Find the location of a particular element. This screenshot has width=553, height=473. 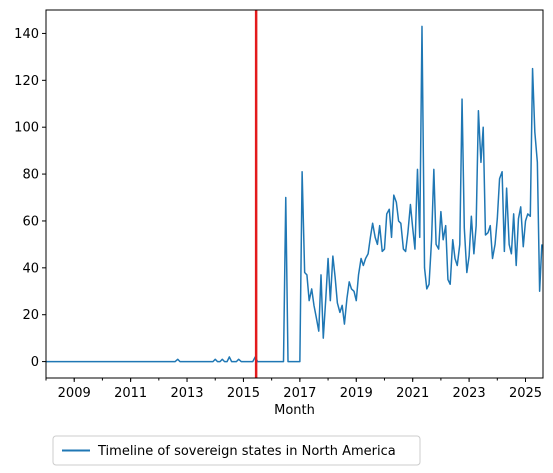

x-tick-label: 2009 is located at coordinates (74, 393).